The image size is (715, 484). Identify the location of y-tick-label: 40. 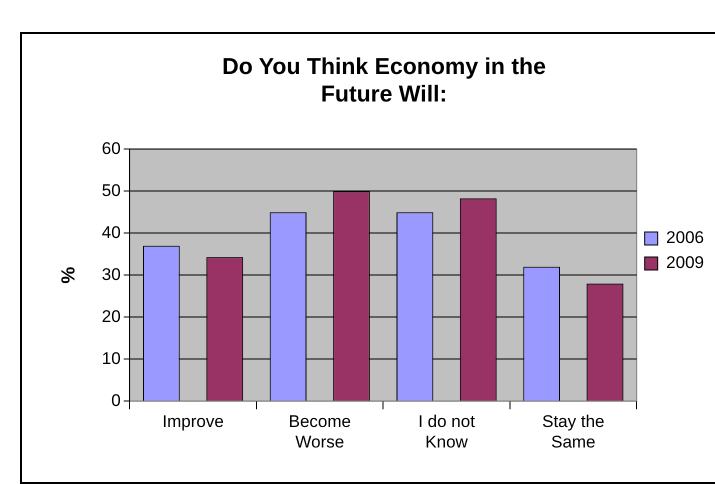
(111, 232).